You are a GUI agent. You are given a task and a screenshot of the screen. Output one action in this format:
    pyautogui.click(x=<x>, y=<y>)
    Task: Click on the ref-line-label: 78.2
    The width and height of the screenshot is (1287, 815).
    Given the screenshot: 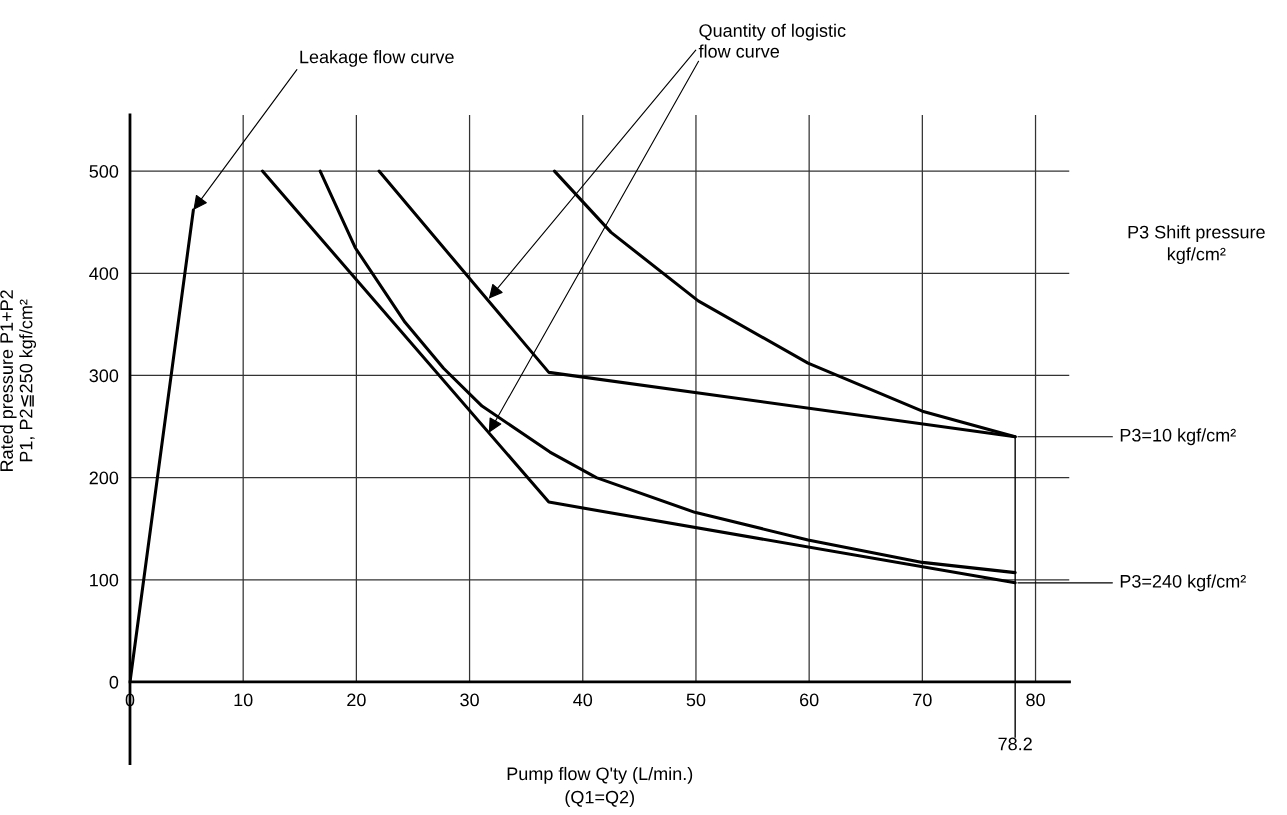 What is the action you would take?
    pyautogui.click(x=1015, y=744)
    